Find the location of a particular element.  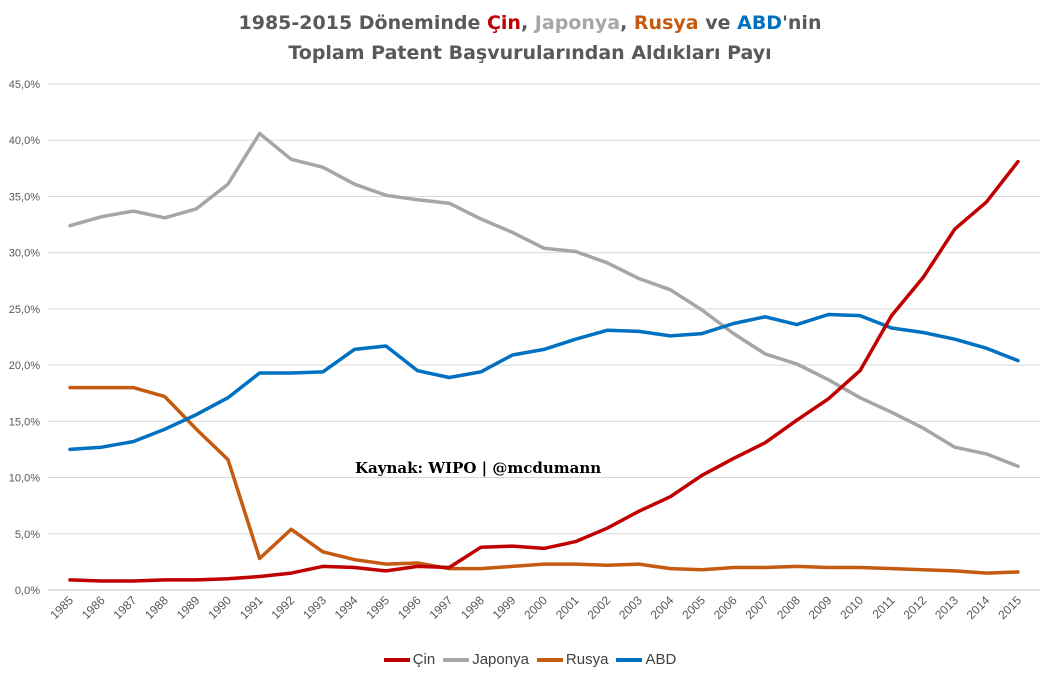

x-tick-label: 2004 is located at coordinates (662, 607).